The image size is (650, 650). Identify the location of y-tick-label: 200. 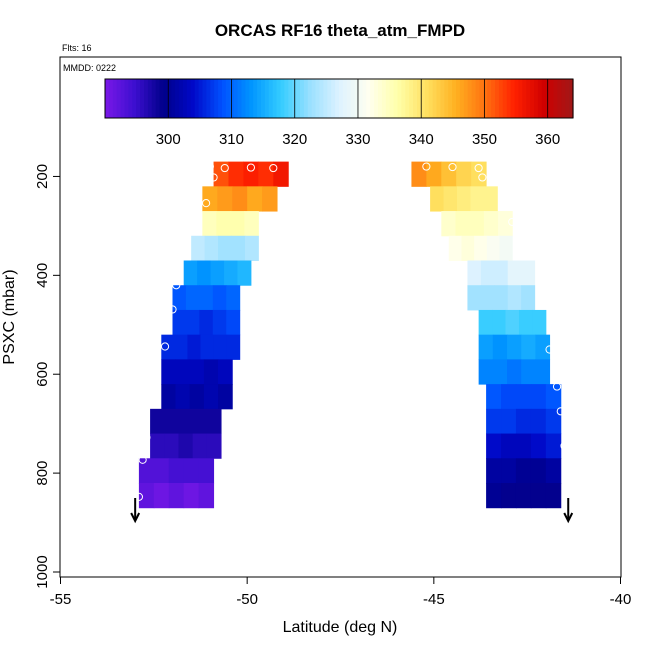
(42, 176).